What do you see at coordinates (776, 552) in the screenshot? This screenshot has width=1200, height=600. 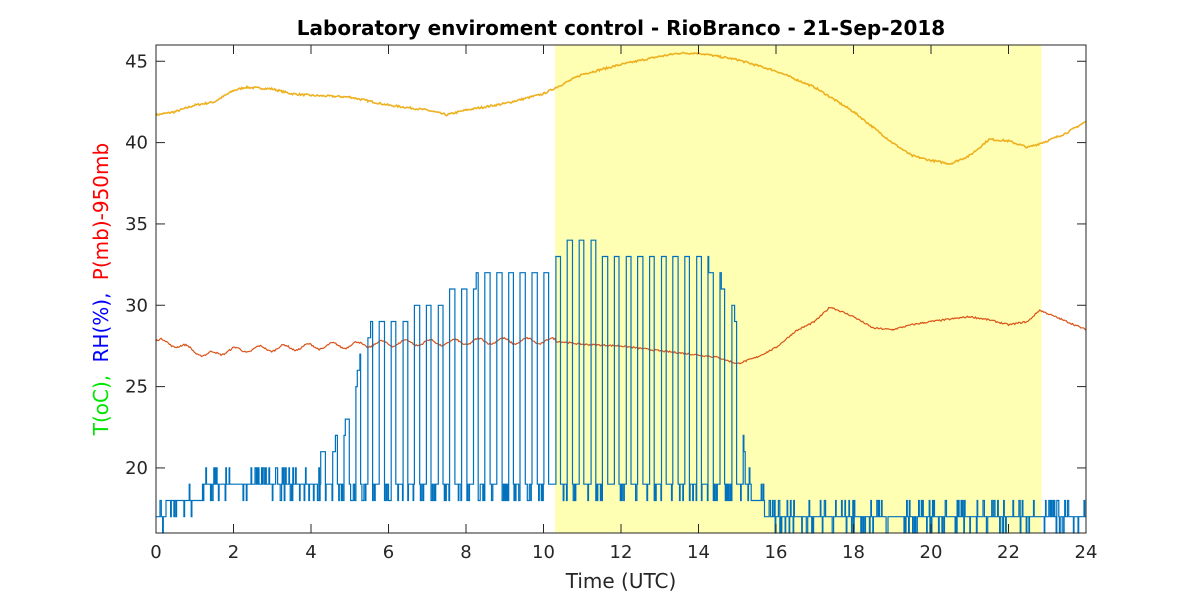 I see `x-tick-label: 16` at bounding box center [776, 552].